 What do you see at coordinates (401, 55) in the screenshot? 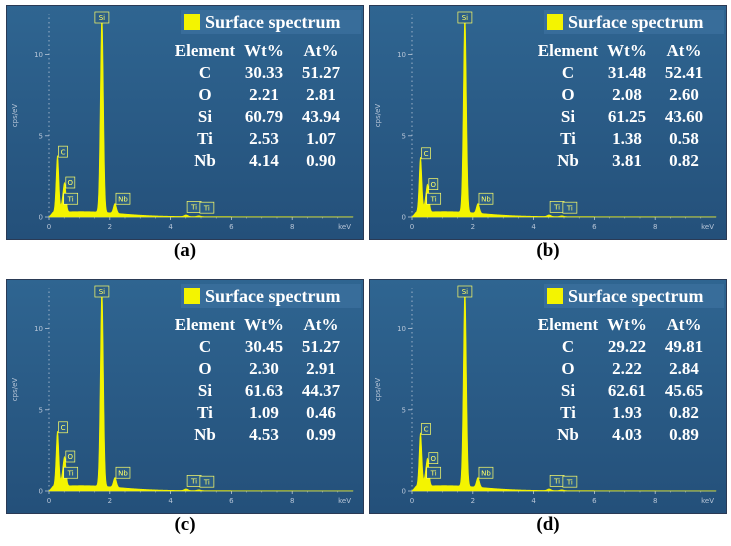
I see `y-tick-label: 10` at bounding box center [401, 55].